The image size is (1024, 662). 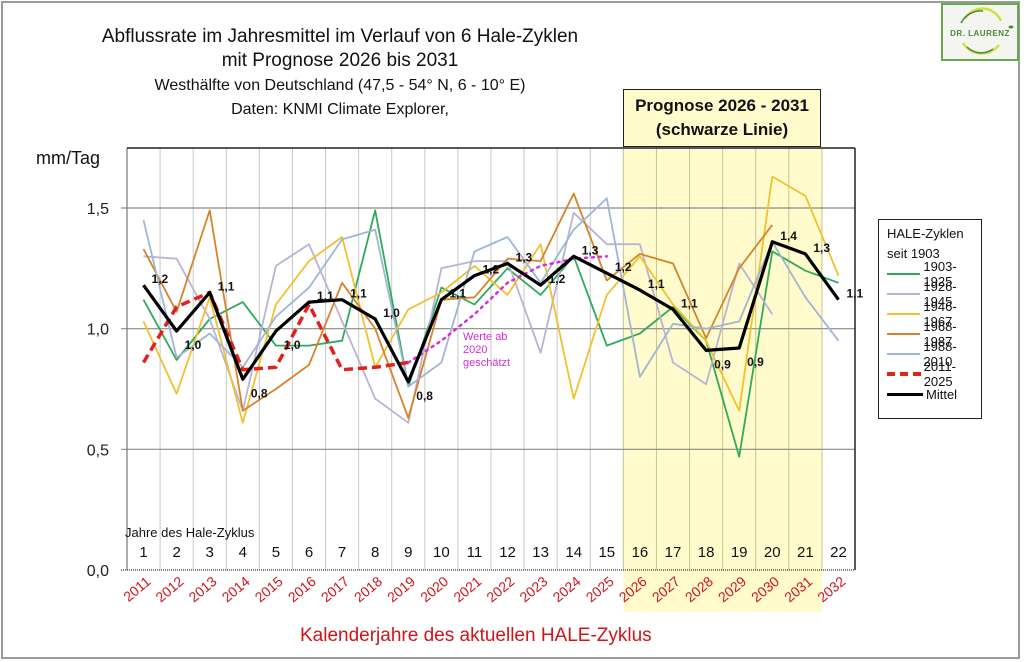 I want to click on forecast-box-line1: Prognose 2026 - 2031, so click(x=722, y=105).